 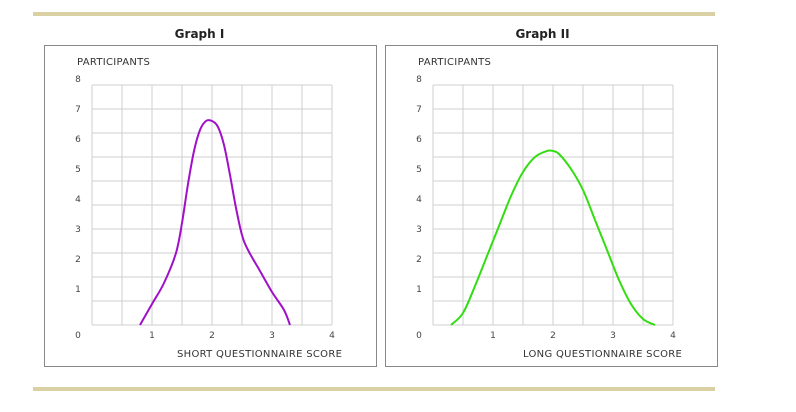 What do you see at coordinates (114, 62) in the screenshot?
I see `graph-1-y-axis-label: PARTICIPANTS` at bounding box center [114, 62].